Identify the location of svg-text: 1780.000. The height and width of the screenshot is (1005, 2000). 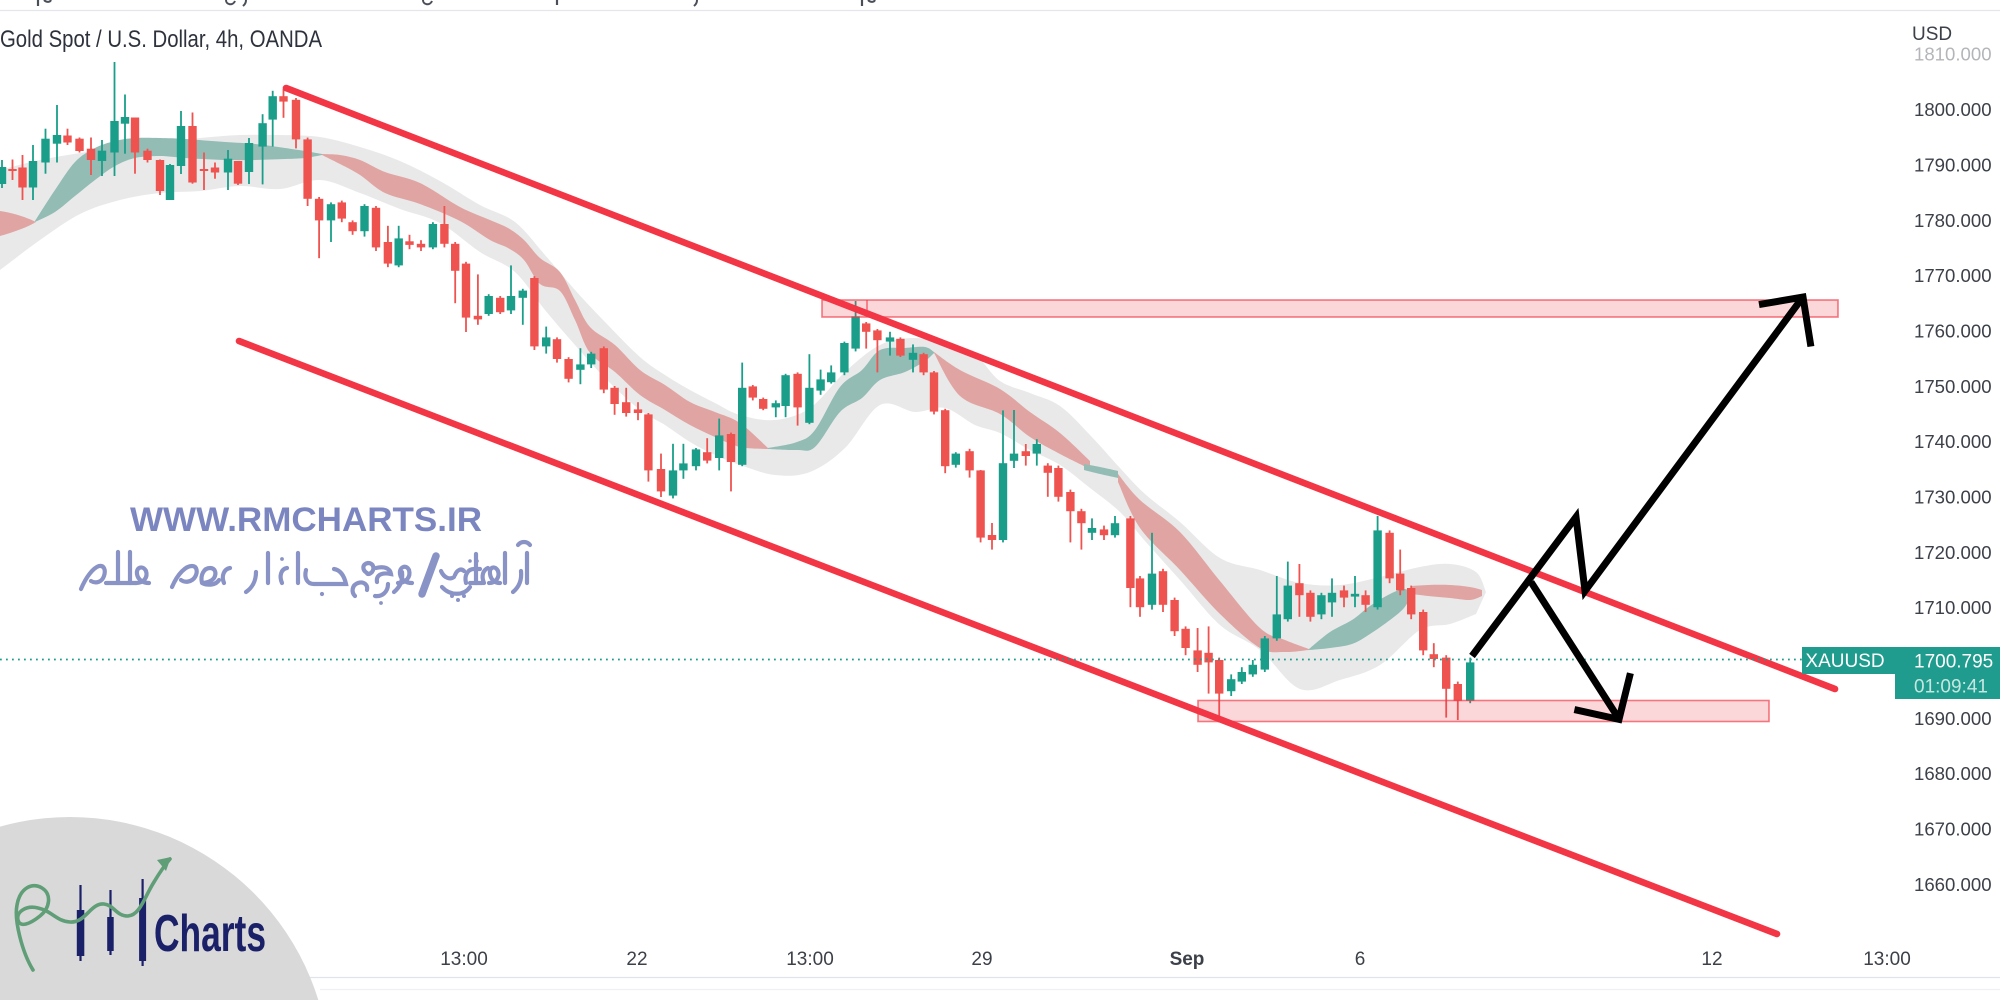
(1953, 220).